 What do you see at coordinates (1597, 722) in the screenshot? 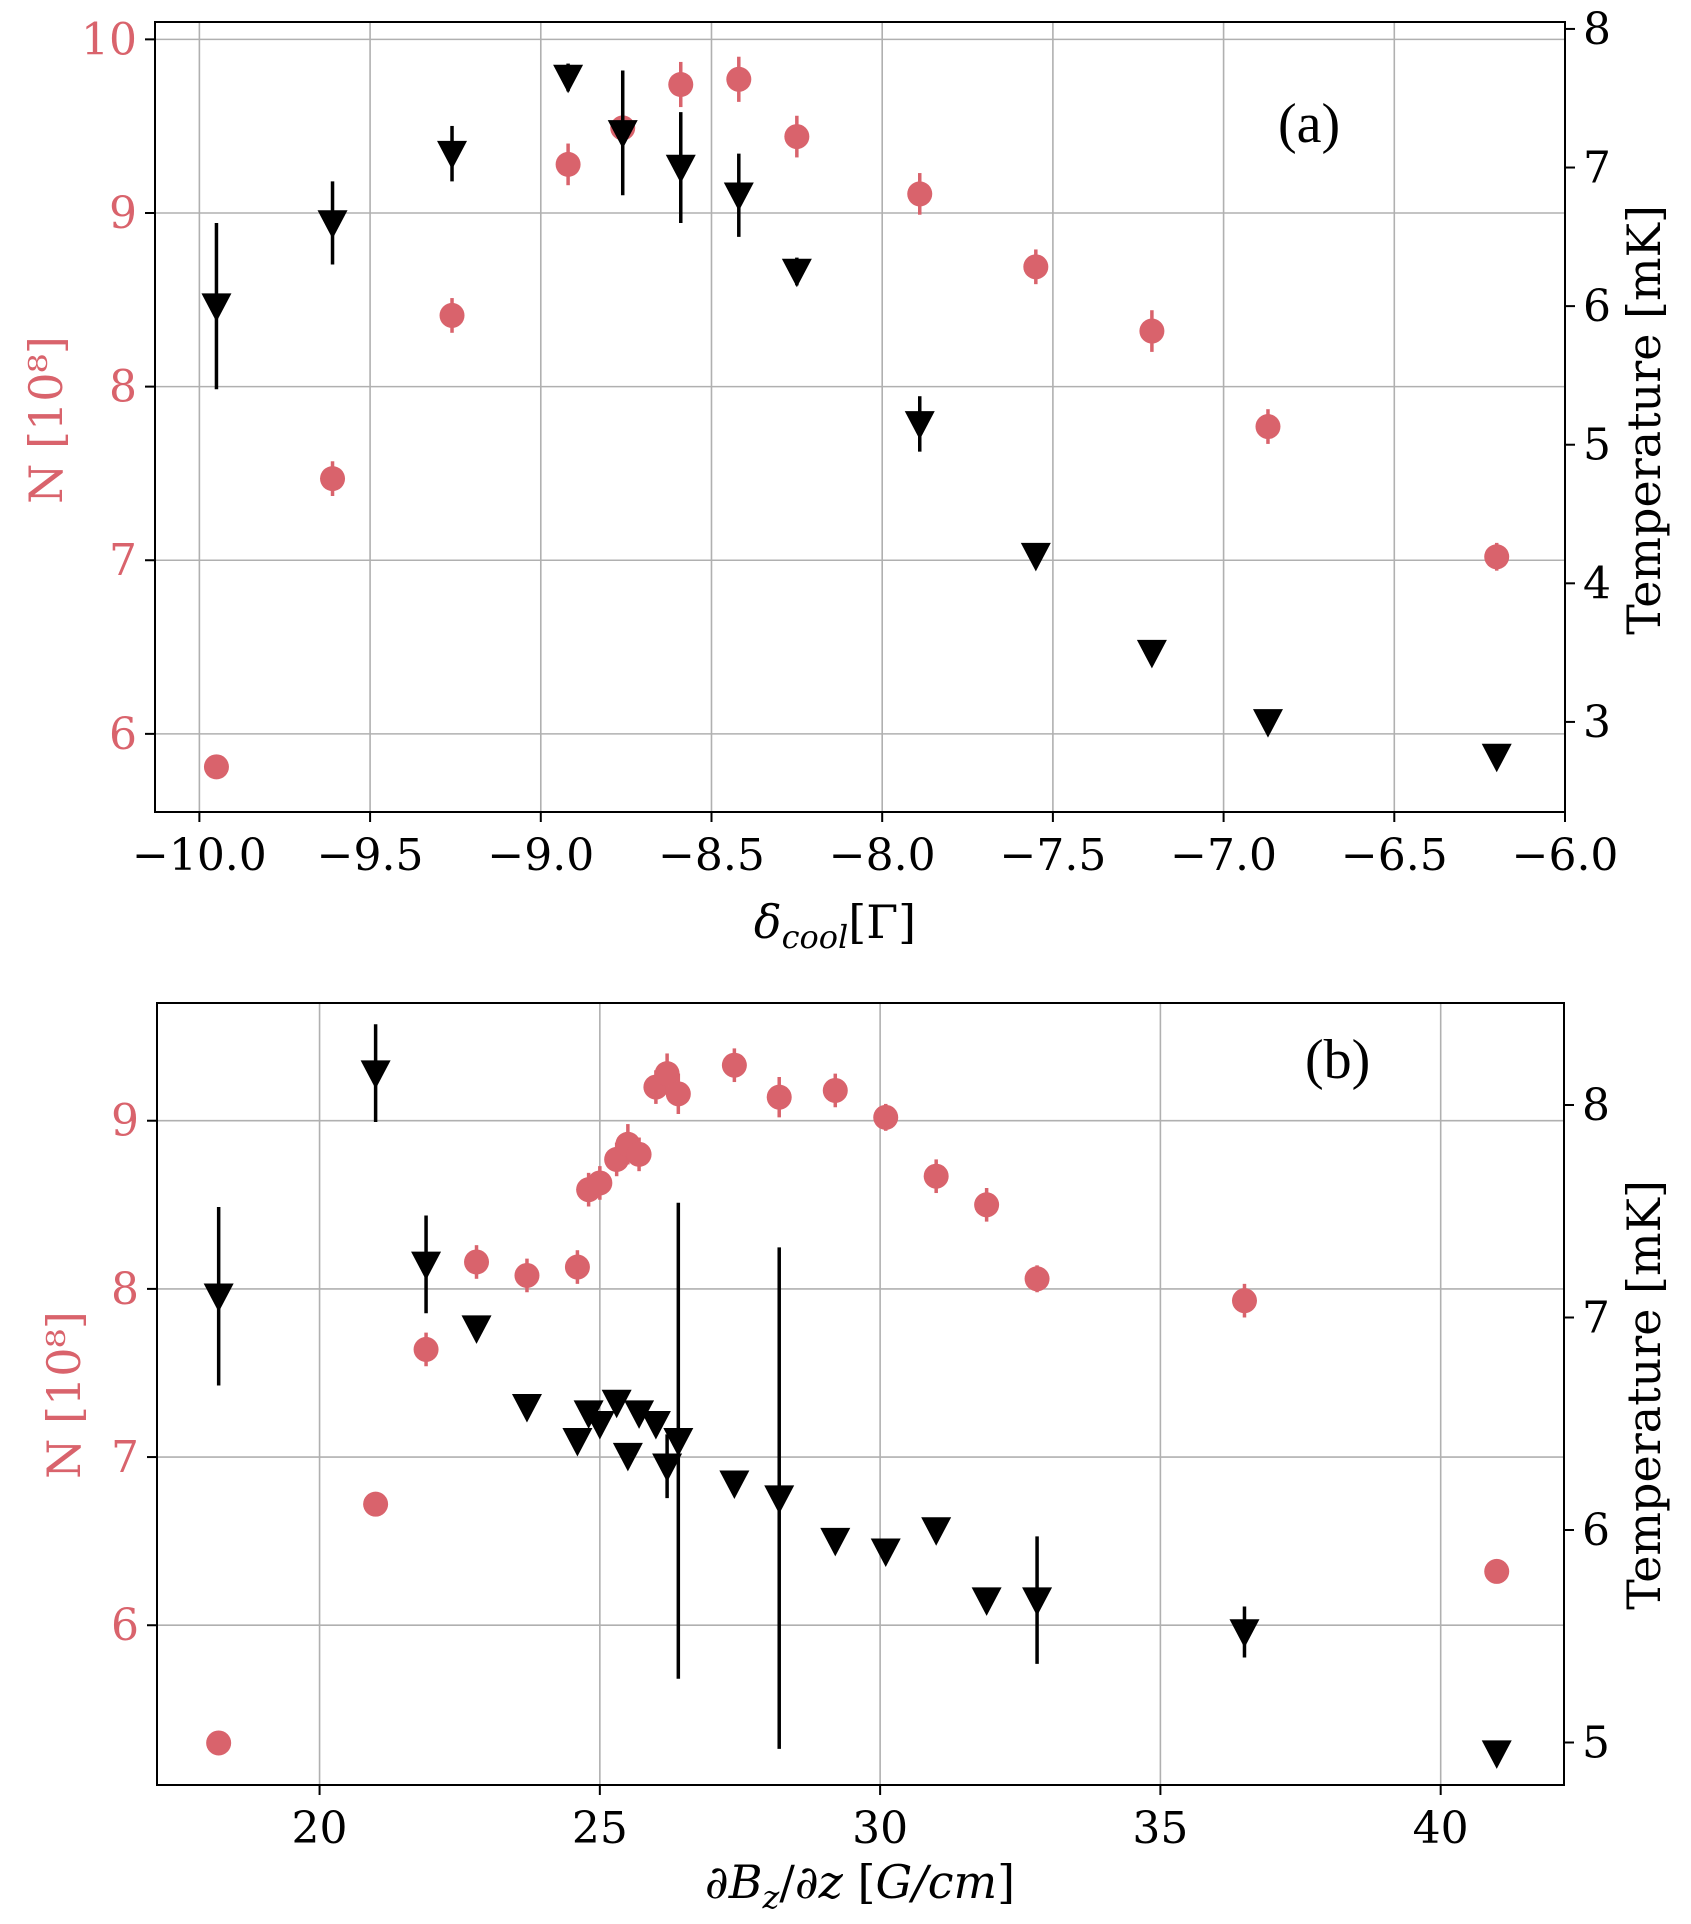
I see `y-right-tick-label-a: 3` at bounding box center [1597, 722].